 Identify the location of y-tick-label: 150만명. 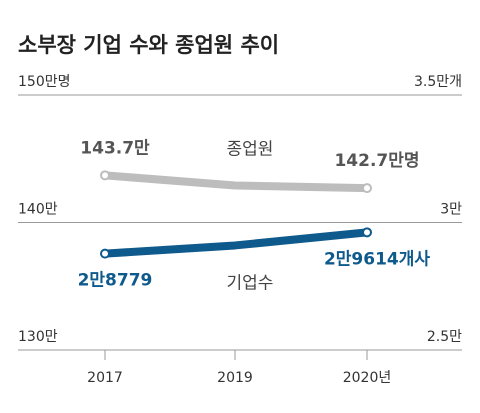
(44, 82).